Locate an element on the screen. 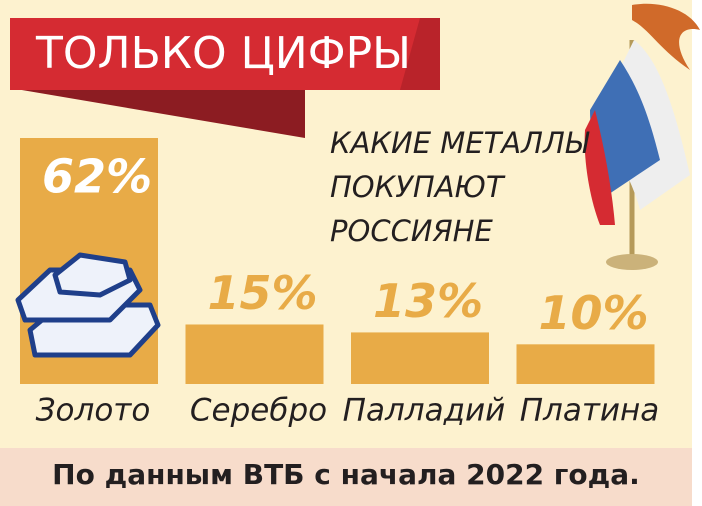  flag-icon is located at coordinates (642, 136).